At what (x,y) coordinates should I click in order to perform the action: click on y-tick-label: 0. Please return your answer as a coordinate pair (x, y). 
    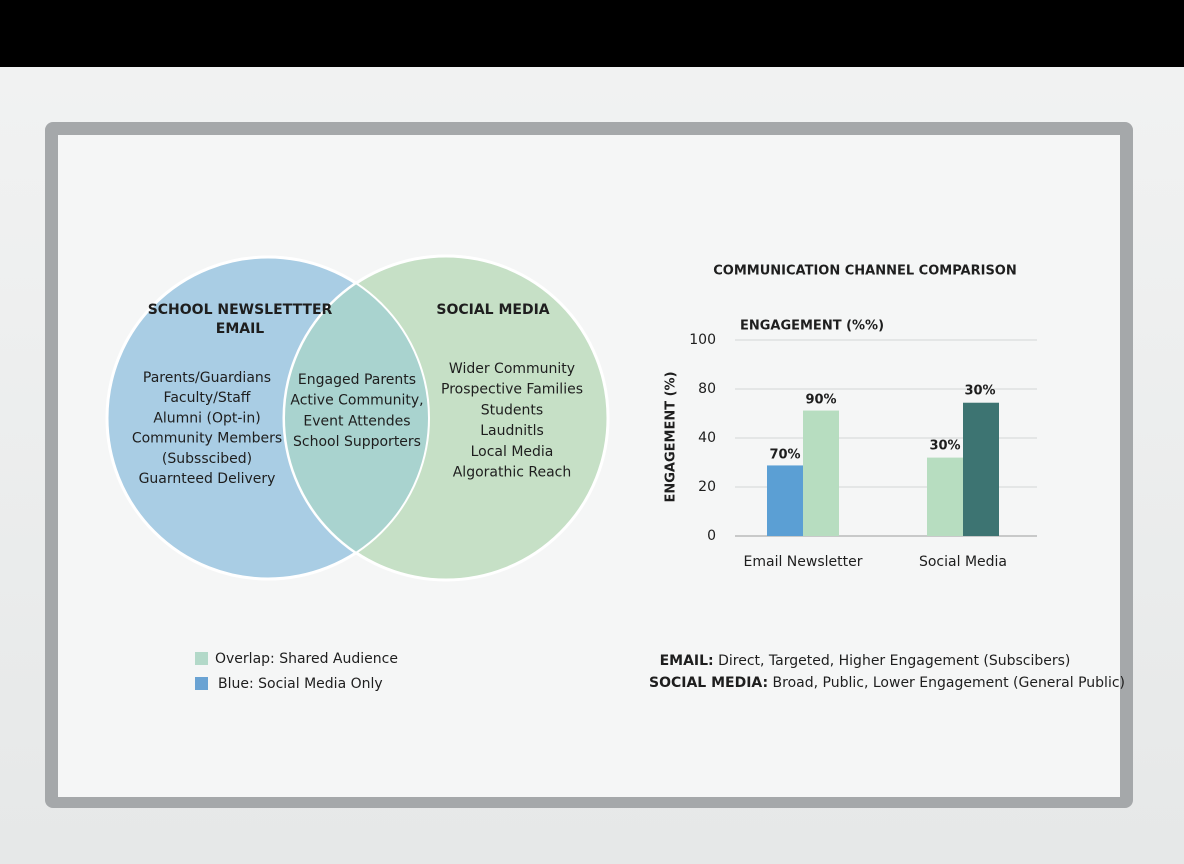
    Looking at the image, I should click on (711, 536).